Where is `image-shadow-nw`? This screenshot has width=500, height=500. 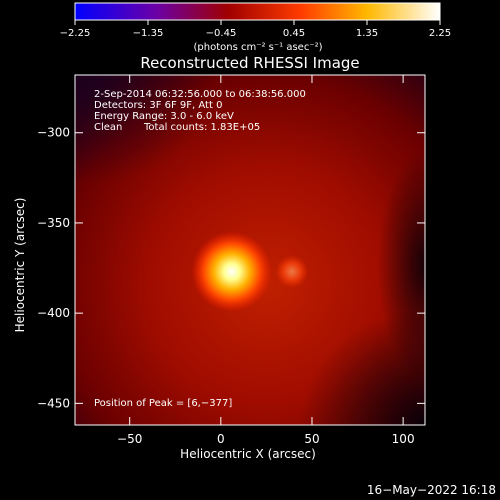 image-shadow-nw is located at coordinates (145, 130).